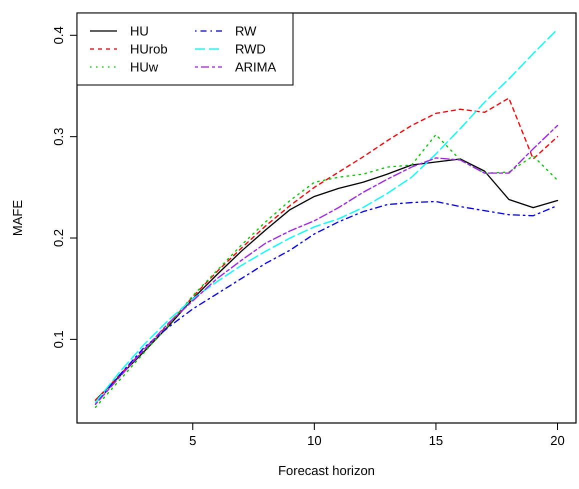 This screenshot has width=579, height=489. Describe the element at coordinates (436, 440) in the screenshot. I see `x-tick-label: 15` at that location.